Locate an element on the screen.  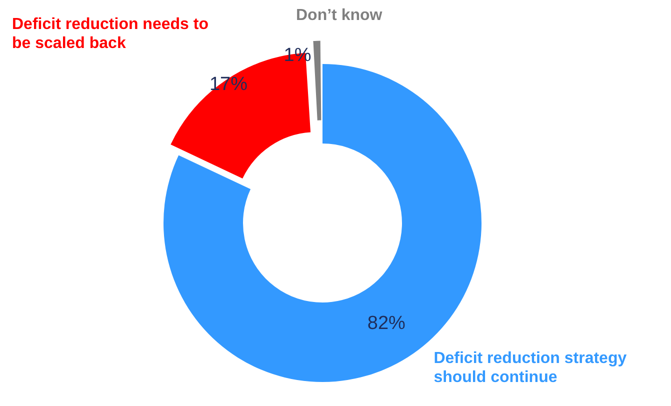
slice-label: Deficit reduction strategy should continue is located at coordinates (530, 368).